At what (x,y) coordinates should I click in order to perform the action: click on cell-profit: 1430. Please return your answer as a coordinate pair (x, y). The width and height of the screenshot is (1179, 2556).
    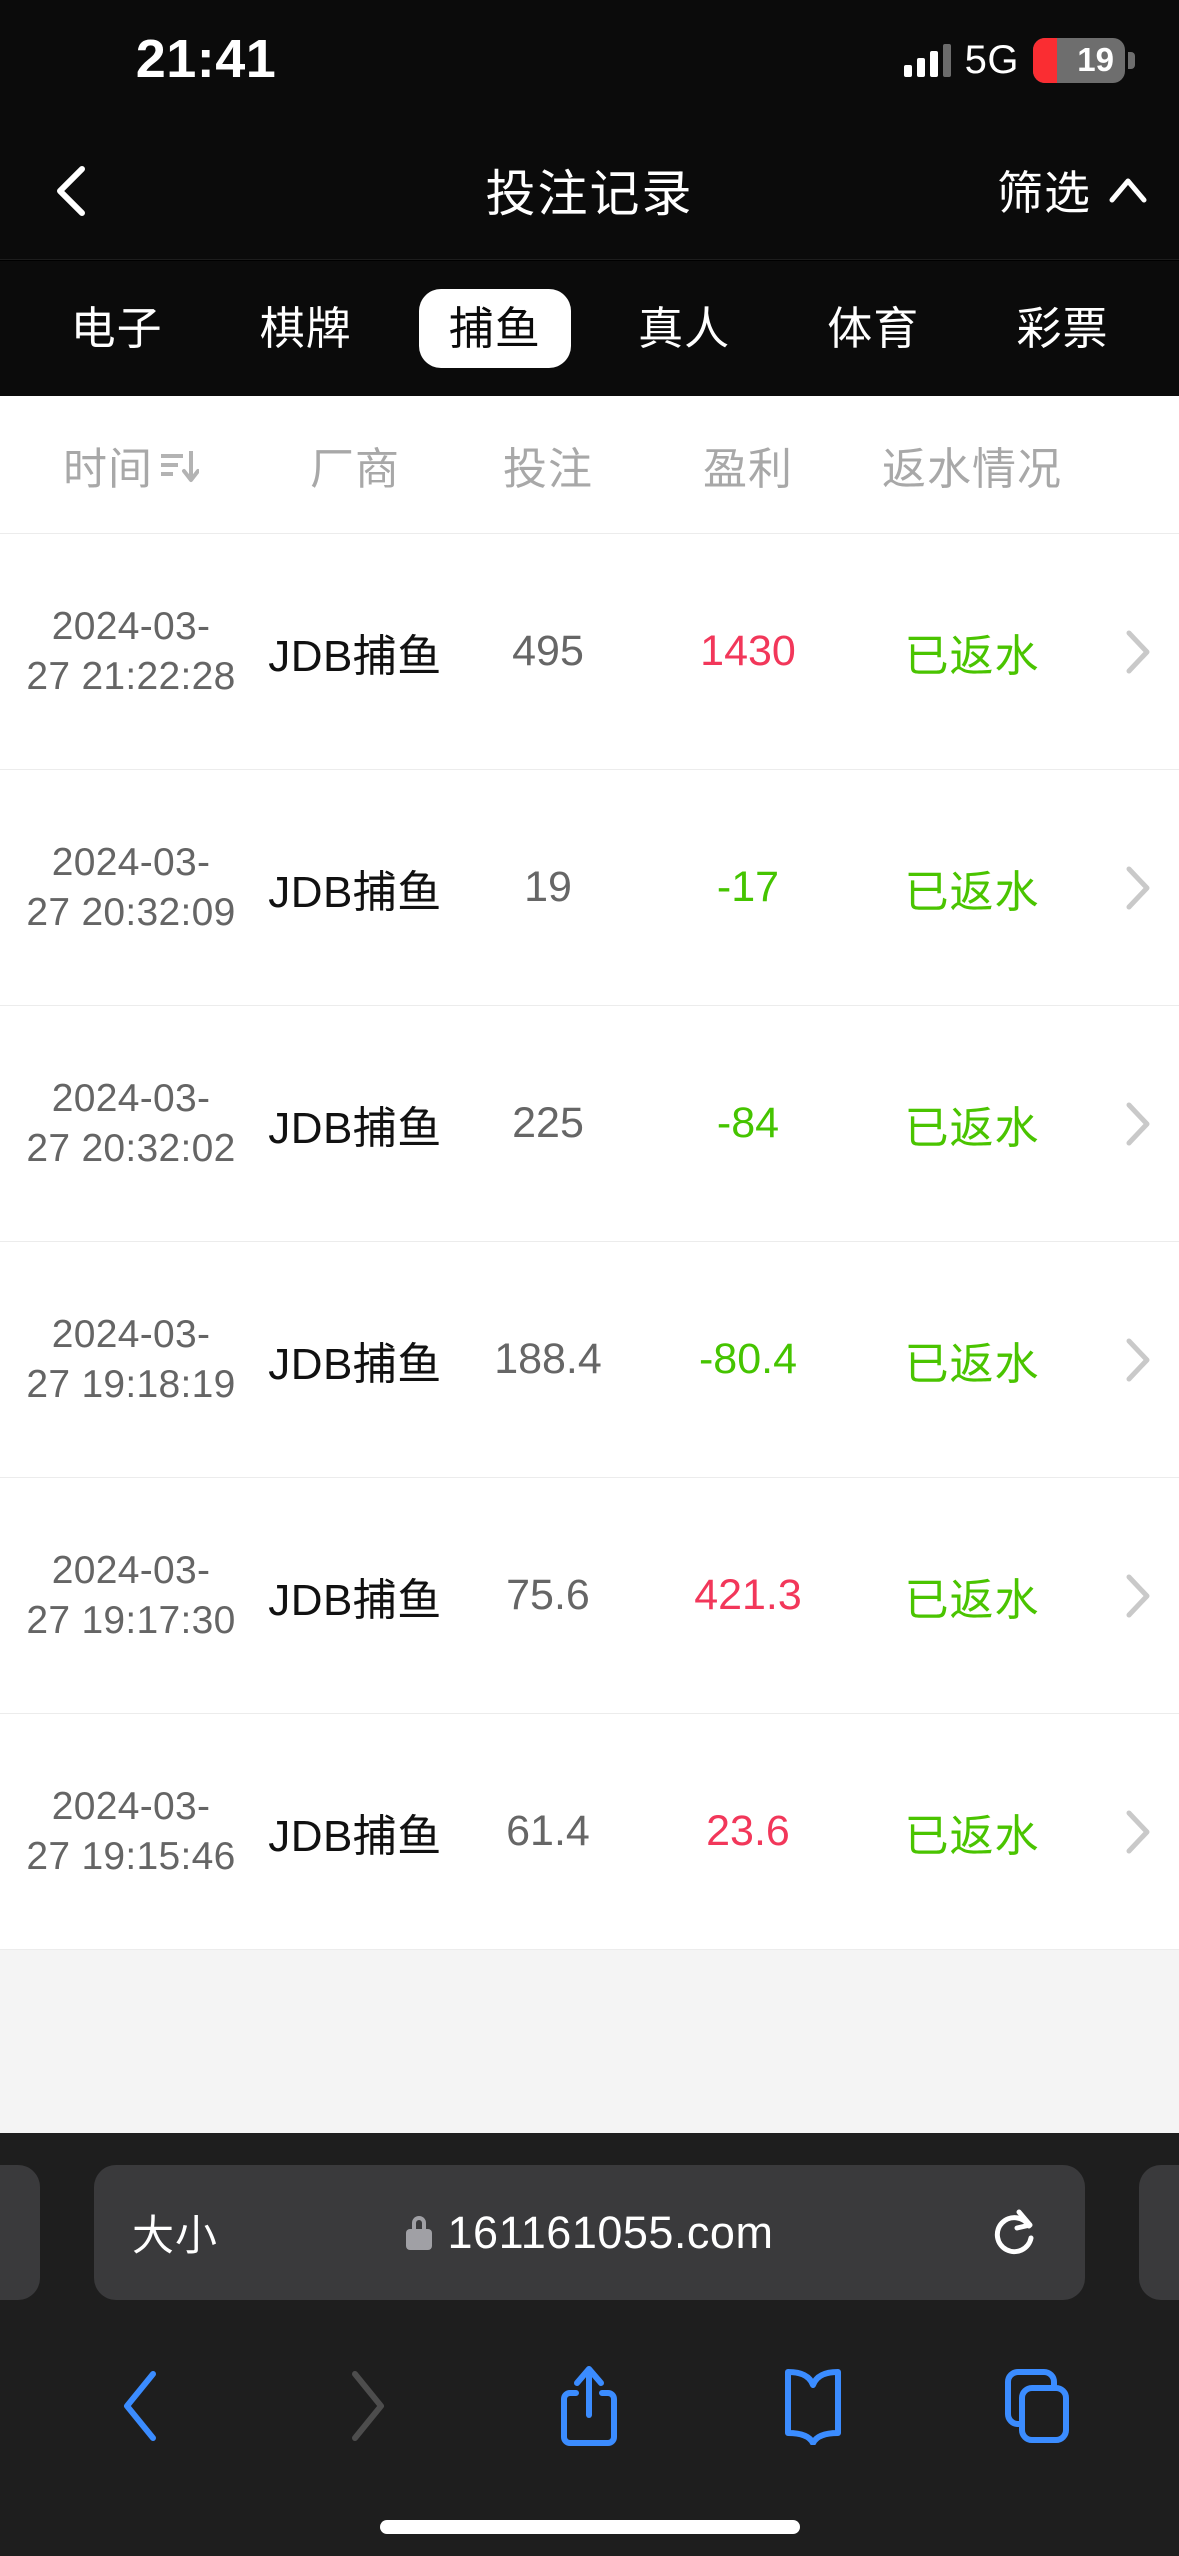
    Looking at the image, I should click on (748, 651).